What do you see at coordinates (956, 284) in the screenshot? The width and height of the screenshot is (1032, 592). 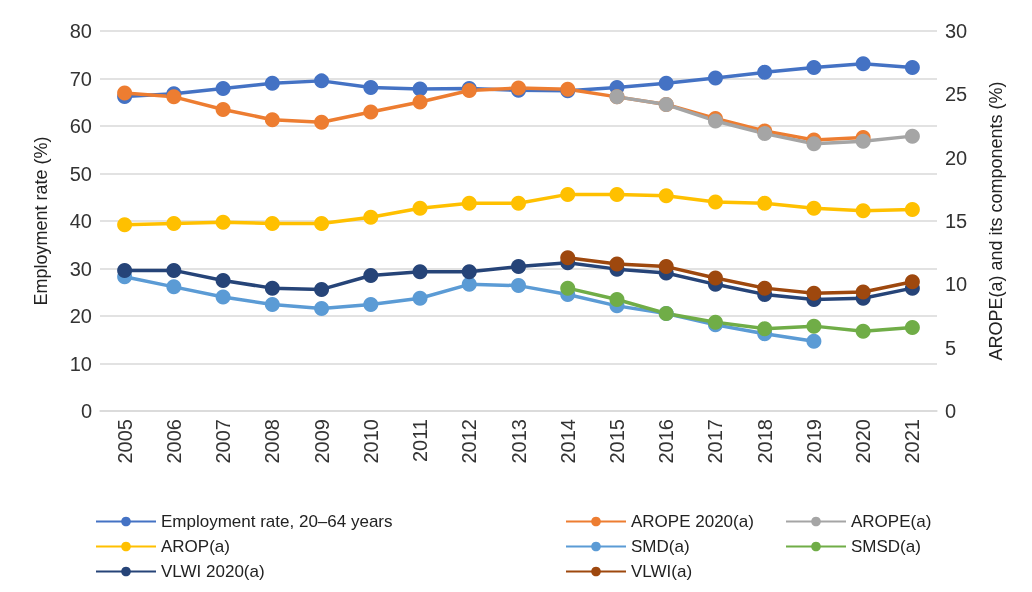 I see `y2-tick-label: 10` at bounding box center [956, 284].